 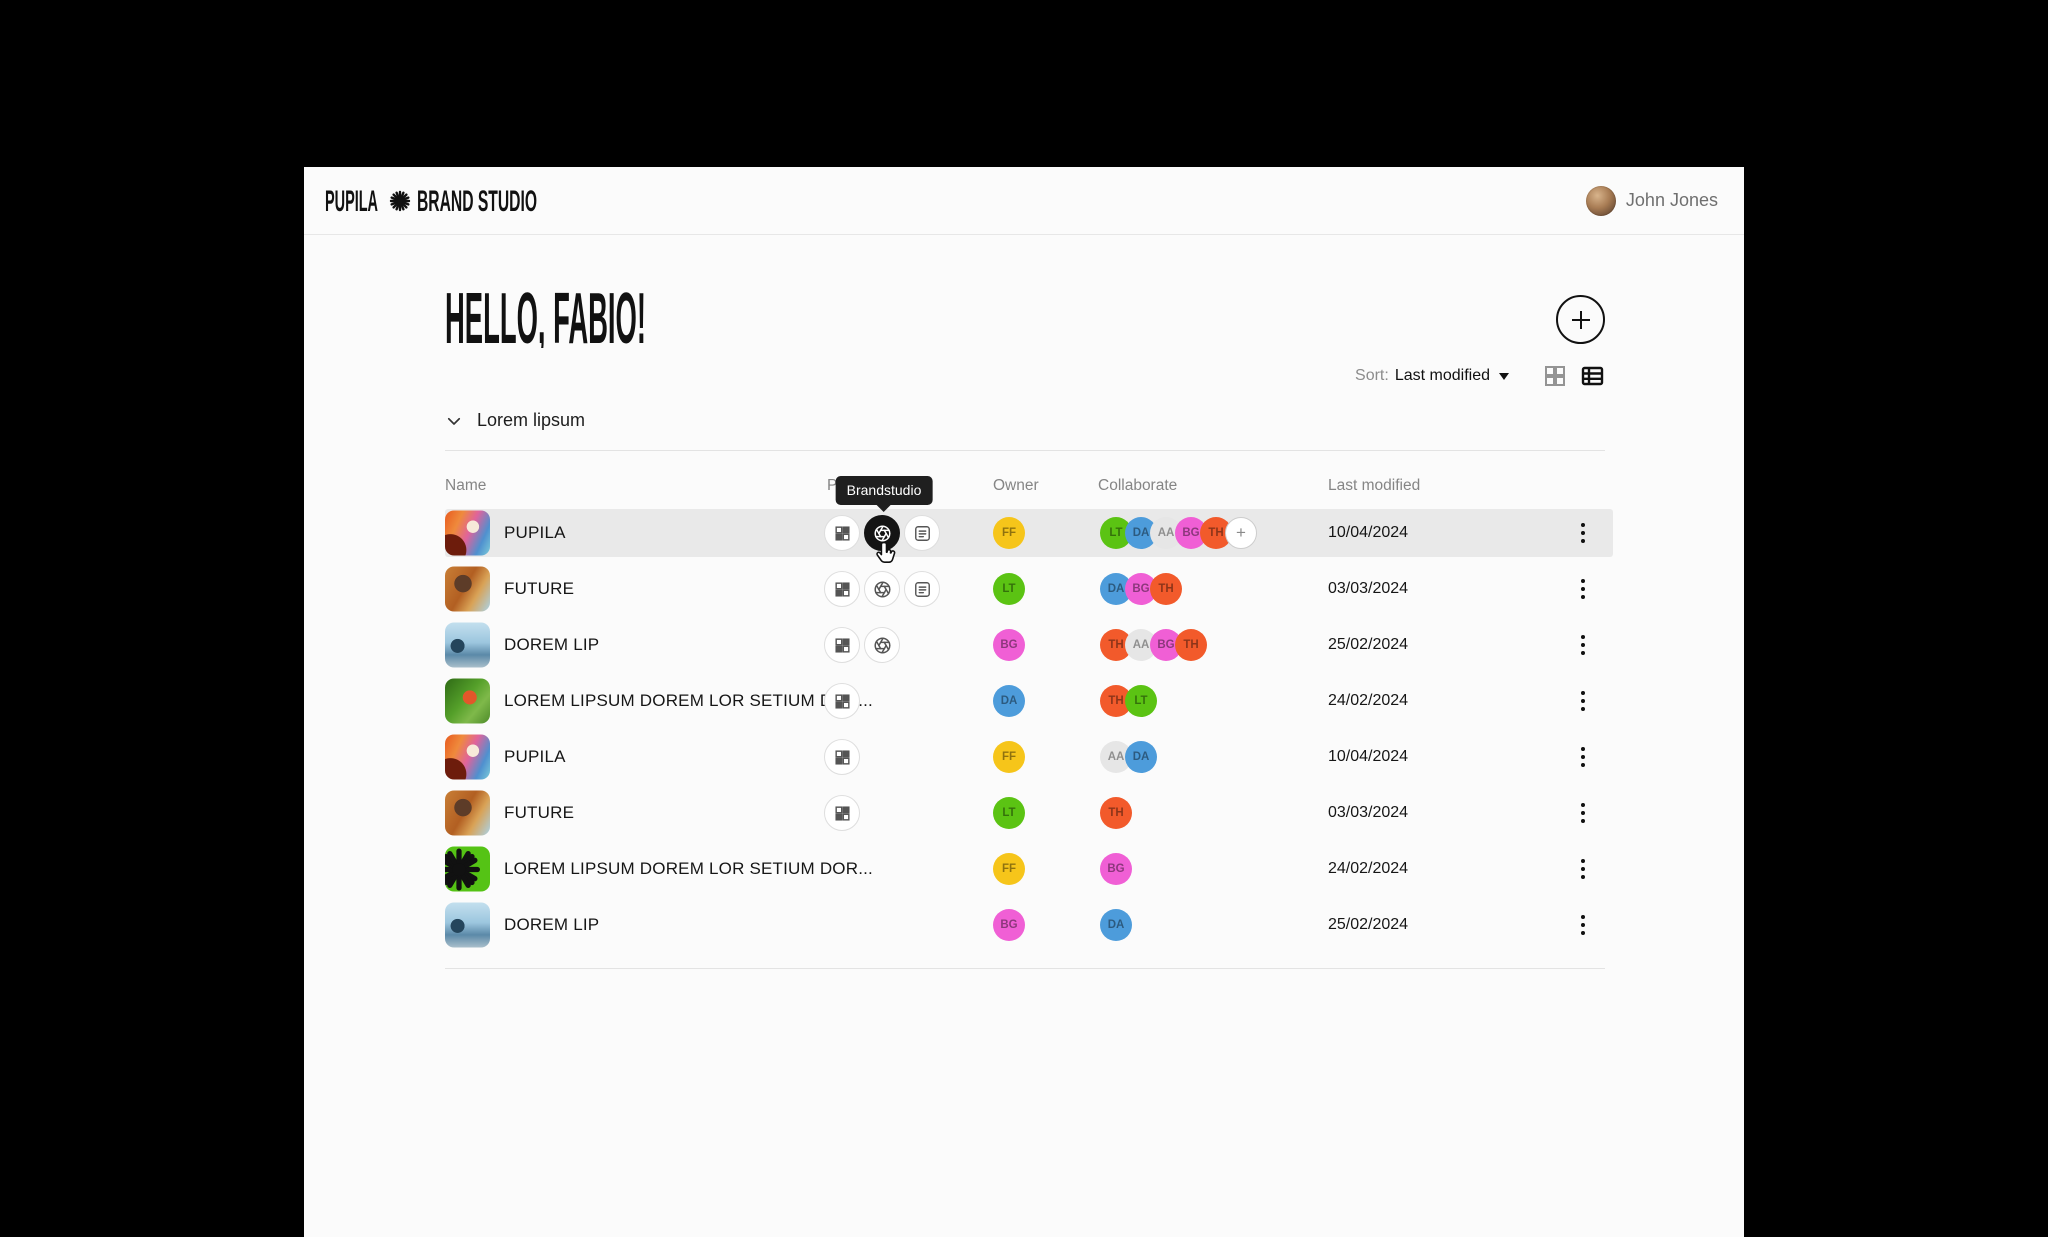 I want to click on plus-icon, so click(x=1580, y=319).